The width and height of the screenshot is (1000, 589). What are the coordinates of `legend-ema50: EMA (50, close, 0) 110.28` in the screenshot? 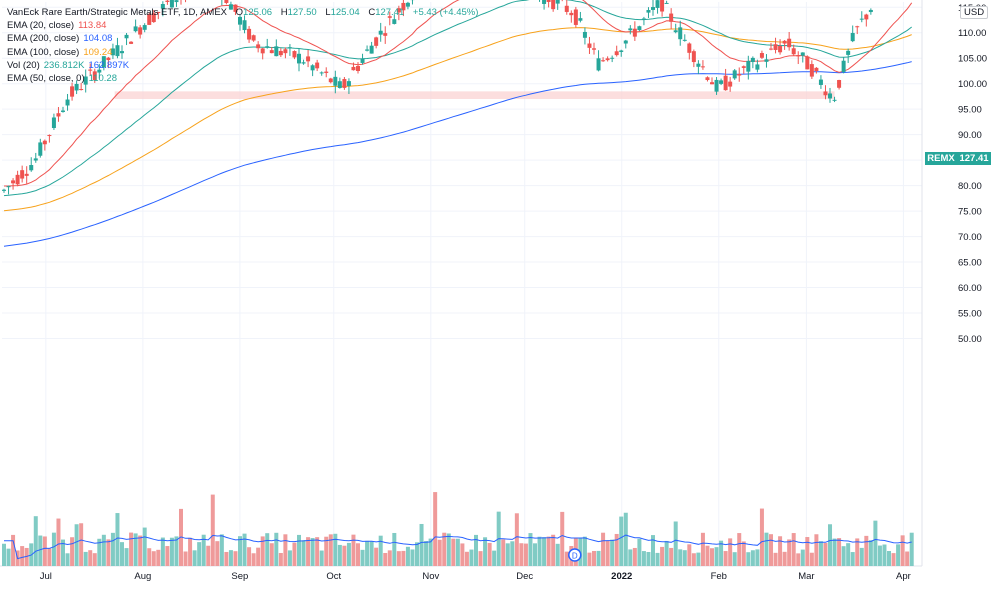 It's located at (242, 78).